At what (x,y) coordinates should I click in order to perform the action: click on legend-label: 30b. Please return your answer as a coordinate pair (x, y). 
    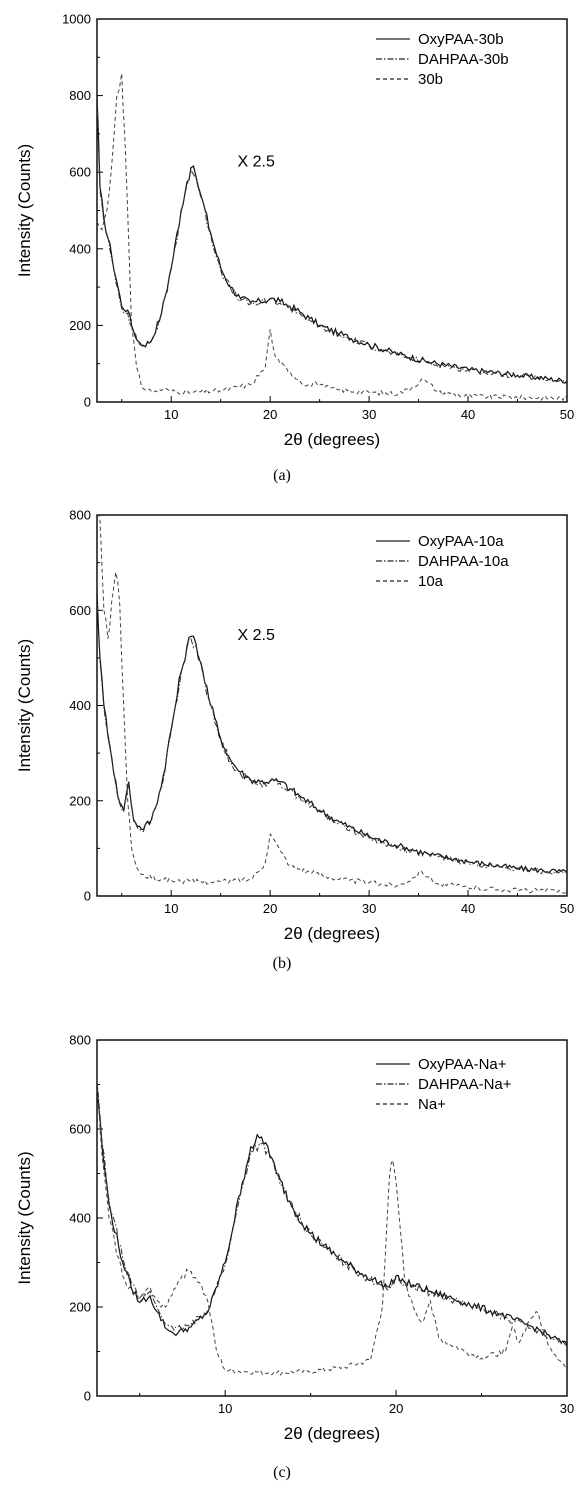
    Looking at the image, I should click on (430, 79).